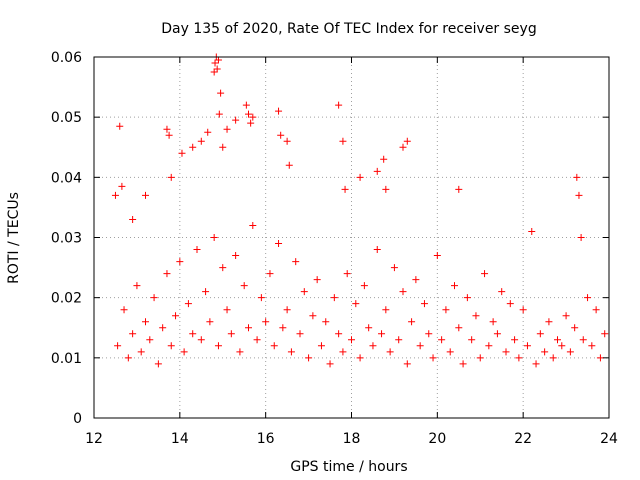 Image resolution: width=640 pixels, height=480 pixels. I want to click on x-tick-label: 16, so click(266, 439).